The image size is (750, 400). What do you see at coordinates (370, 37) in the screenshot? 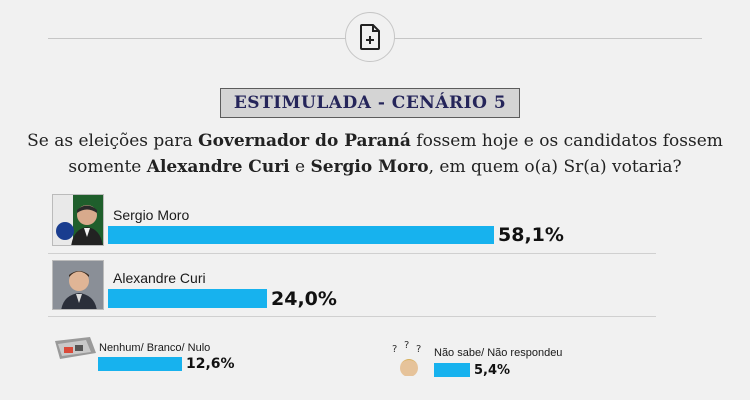
I see `document-plus-icon` at bounding box center [370, 37].